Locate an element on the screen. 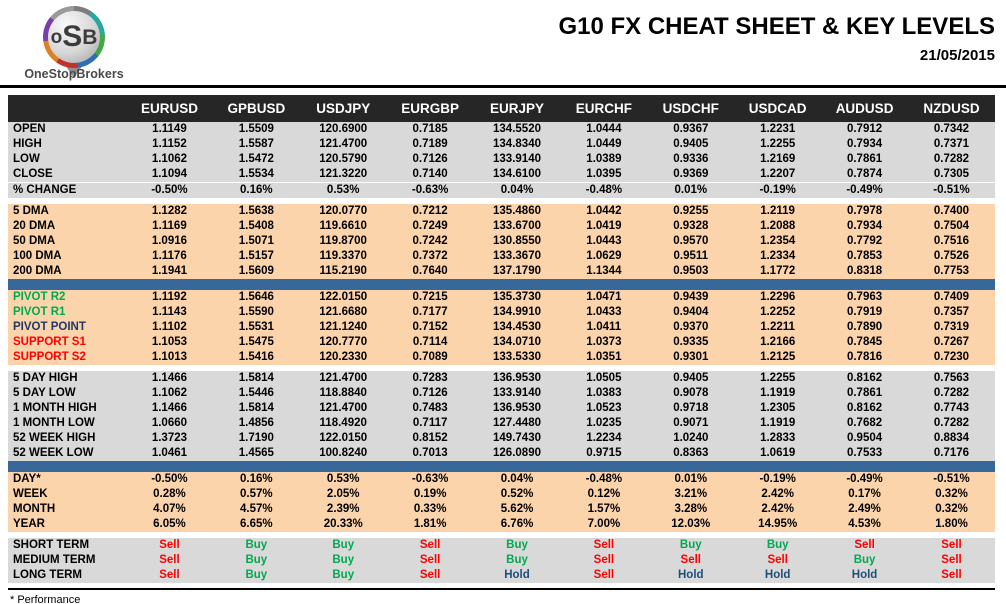  cell-ohlc-usdjpy: 120.6900 is located at coordinates (343, 129).